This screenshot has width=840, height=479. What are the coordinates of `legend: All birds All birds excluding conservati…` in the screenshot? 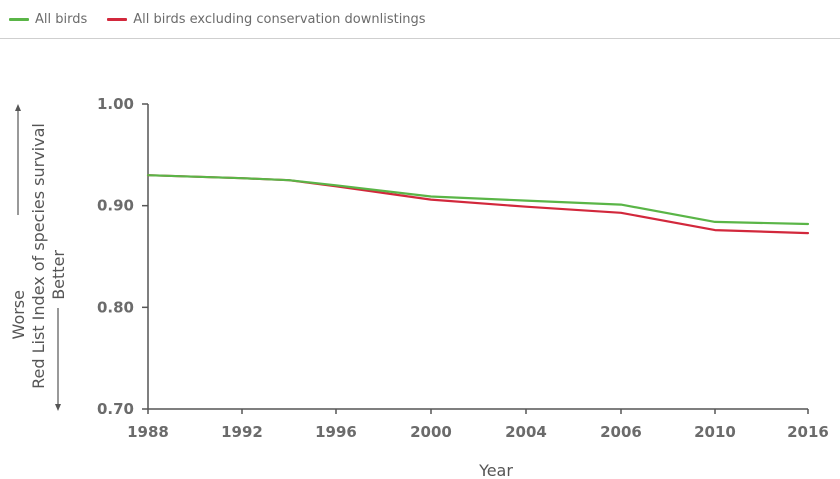 It's located at (227, 19).